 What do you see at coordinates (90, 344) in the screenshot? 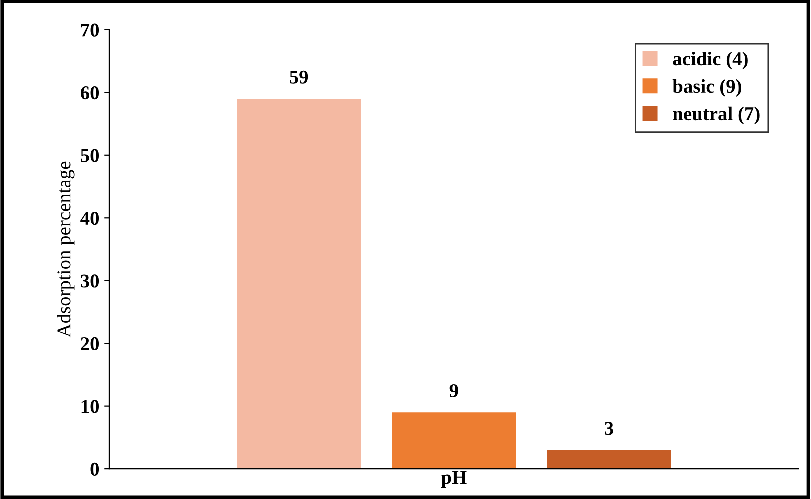
I see `y-tick-label: 20` at bounding box center [90, 344].